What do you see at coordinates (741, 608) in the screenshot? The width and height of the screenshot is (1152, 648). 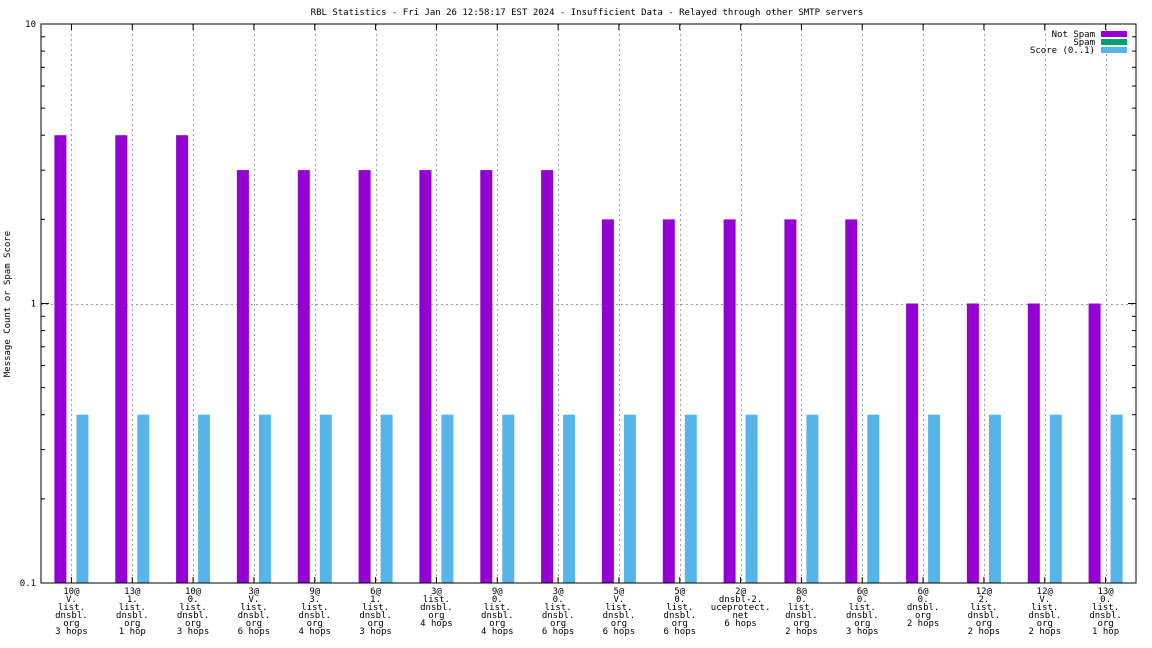 I see `x-tick-label: 2@ dnsbl-2. uceprotect. net 6 hops` at bounding box center [741, 608].